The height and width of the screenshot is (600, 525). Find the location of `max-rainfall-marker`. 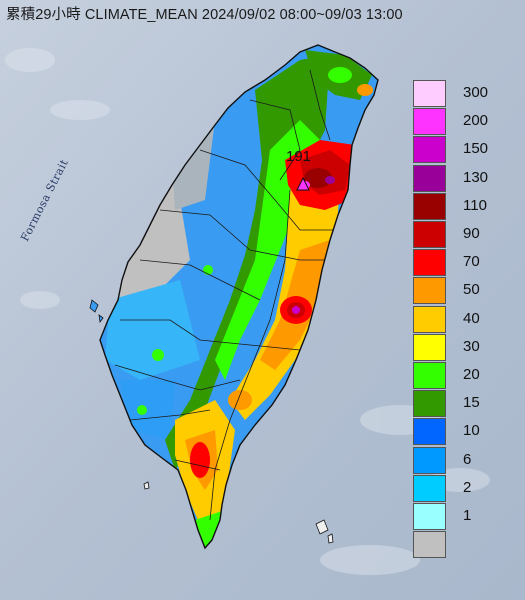

max-rainfall-marker is located at coordinates (303, 183).